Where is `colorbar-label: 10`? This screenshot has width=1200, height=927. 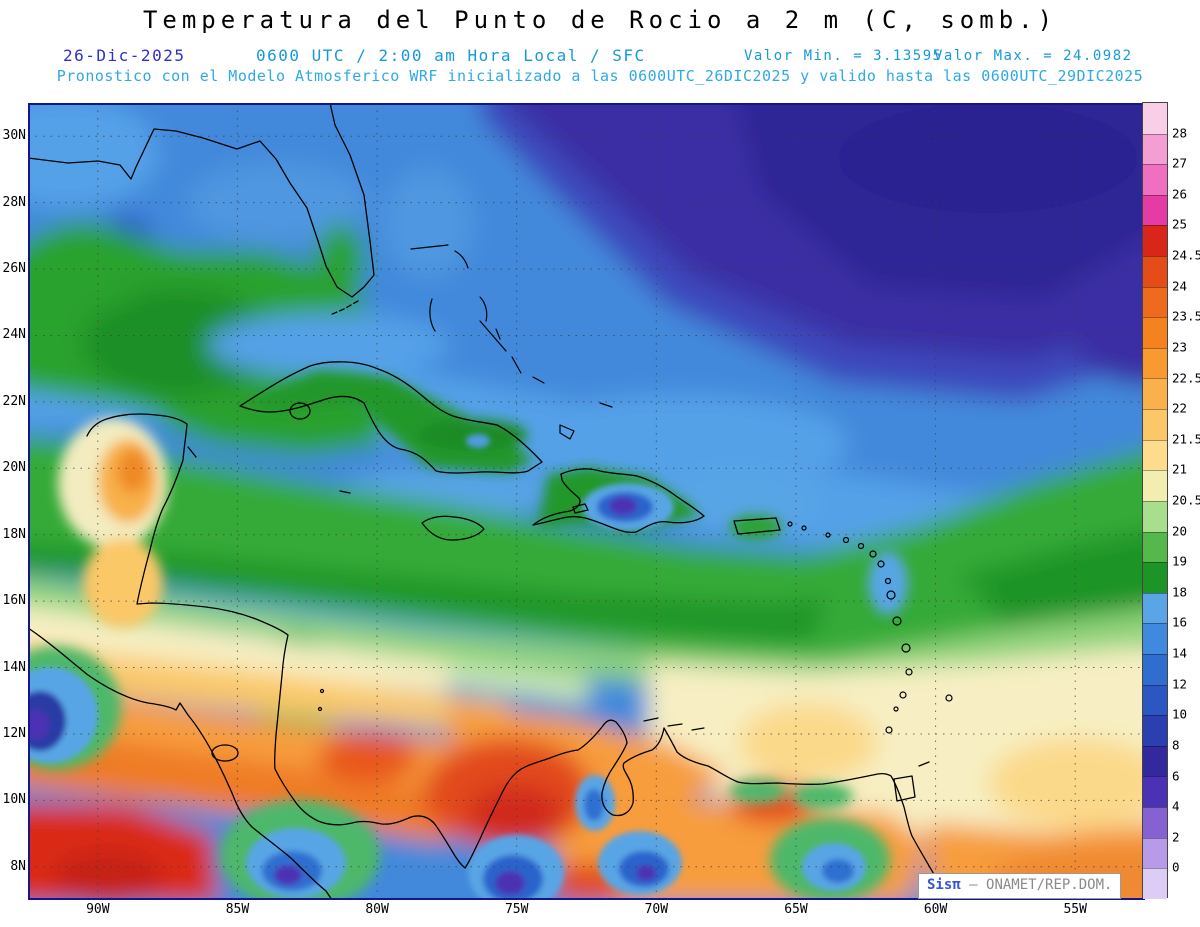
colorbar-label: 10 is located at coordinates (1180, 714).